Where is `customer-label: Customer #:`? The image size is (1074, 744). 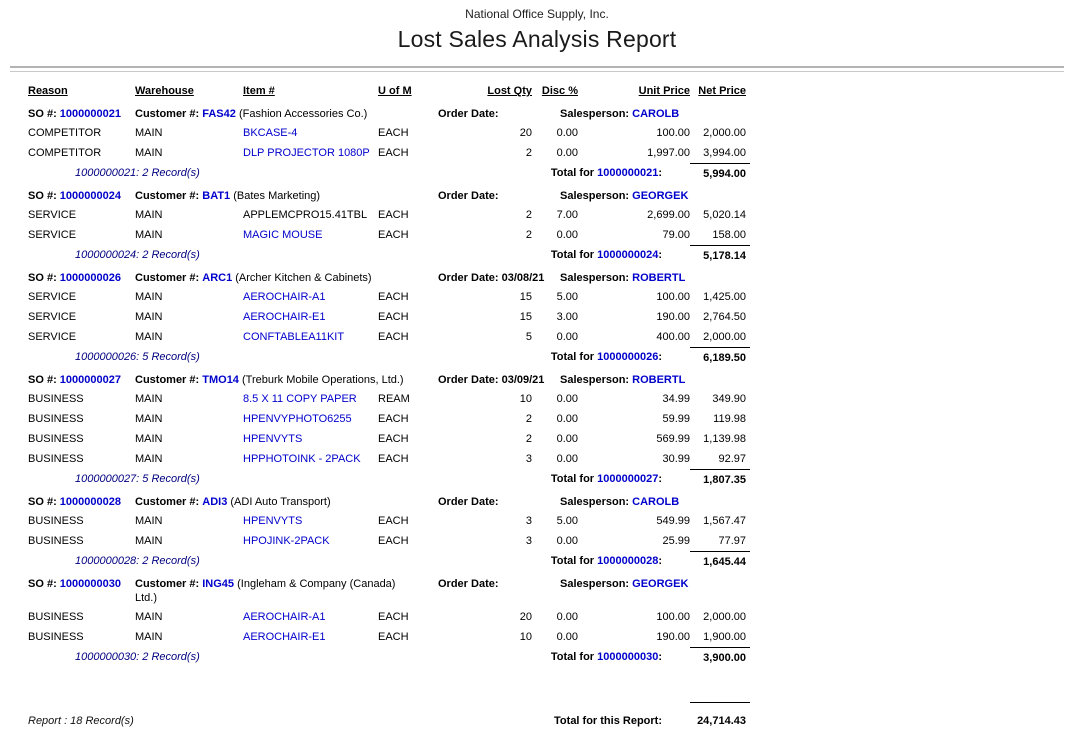 customer-label: Customer #: is located at coordinates (167, 278).